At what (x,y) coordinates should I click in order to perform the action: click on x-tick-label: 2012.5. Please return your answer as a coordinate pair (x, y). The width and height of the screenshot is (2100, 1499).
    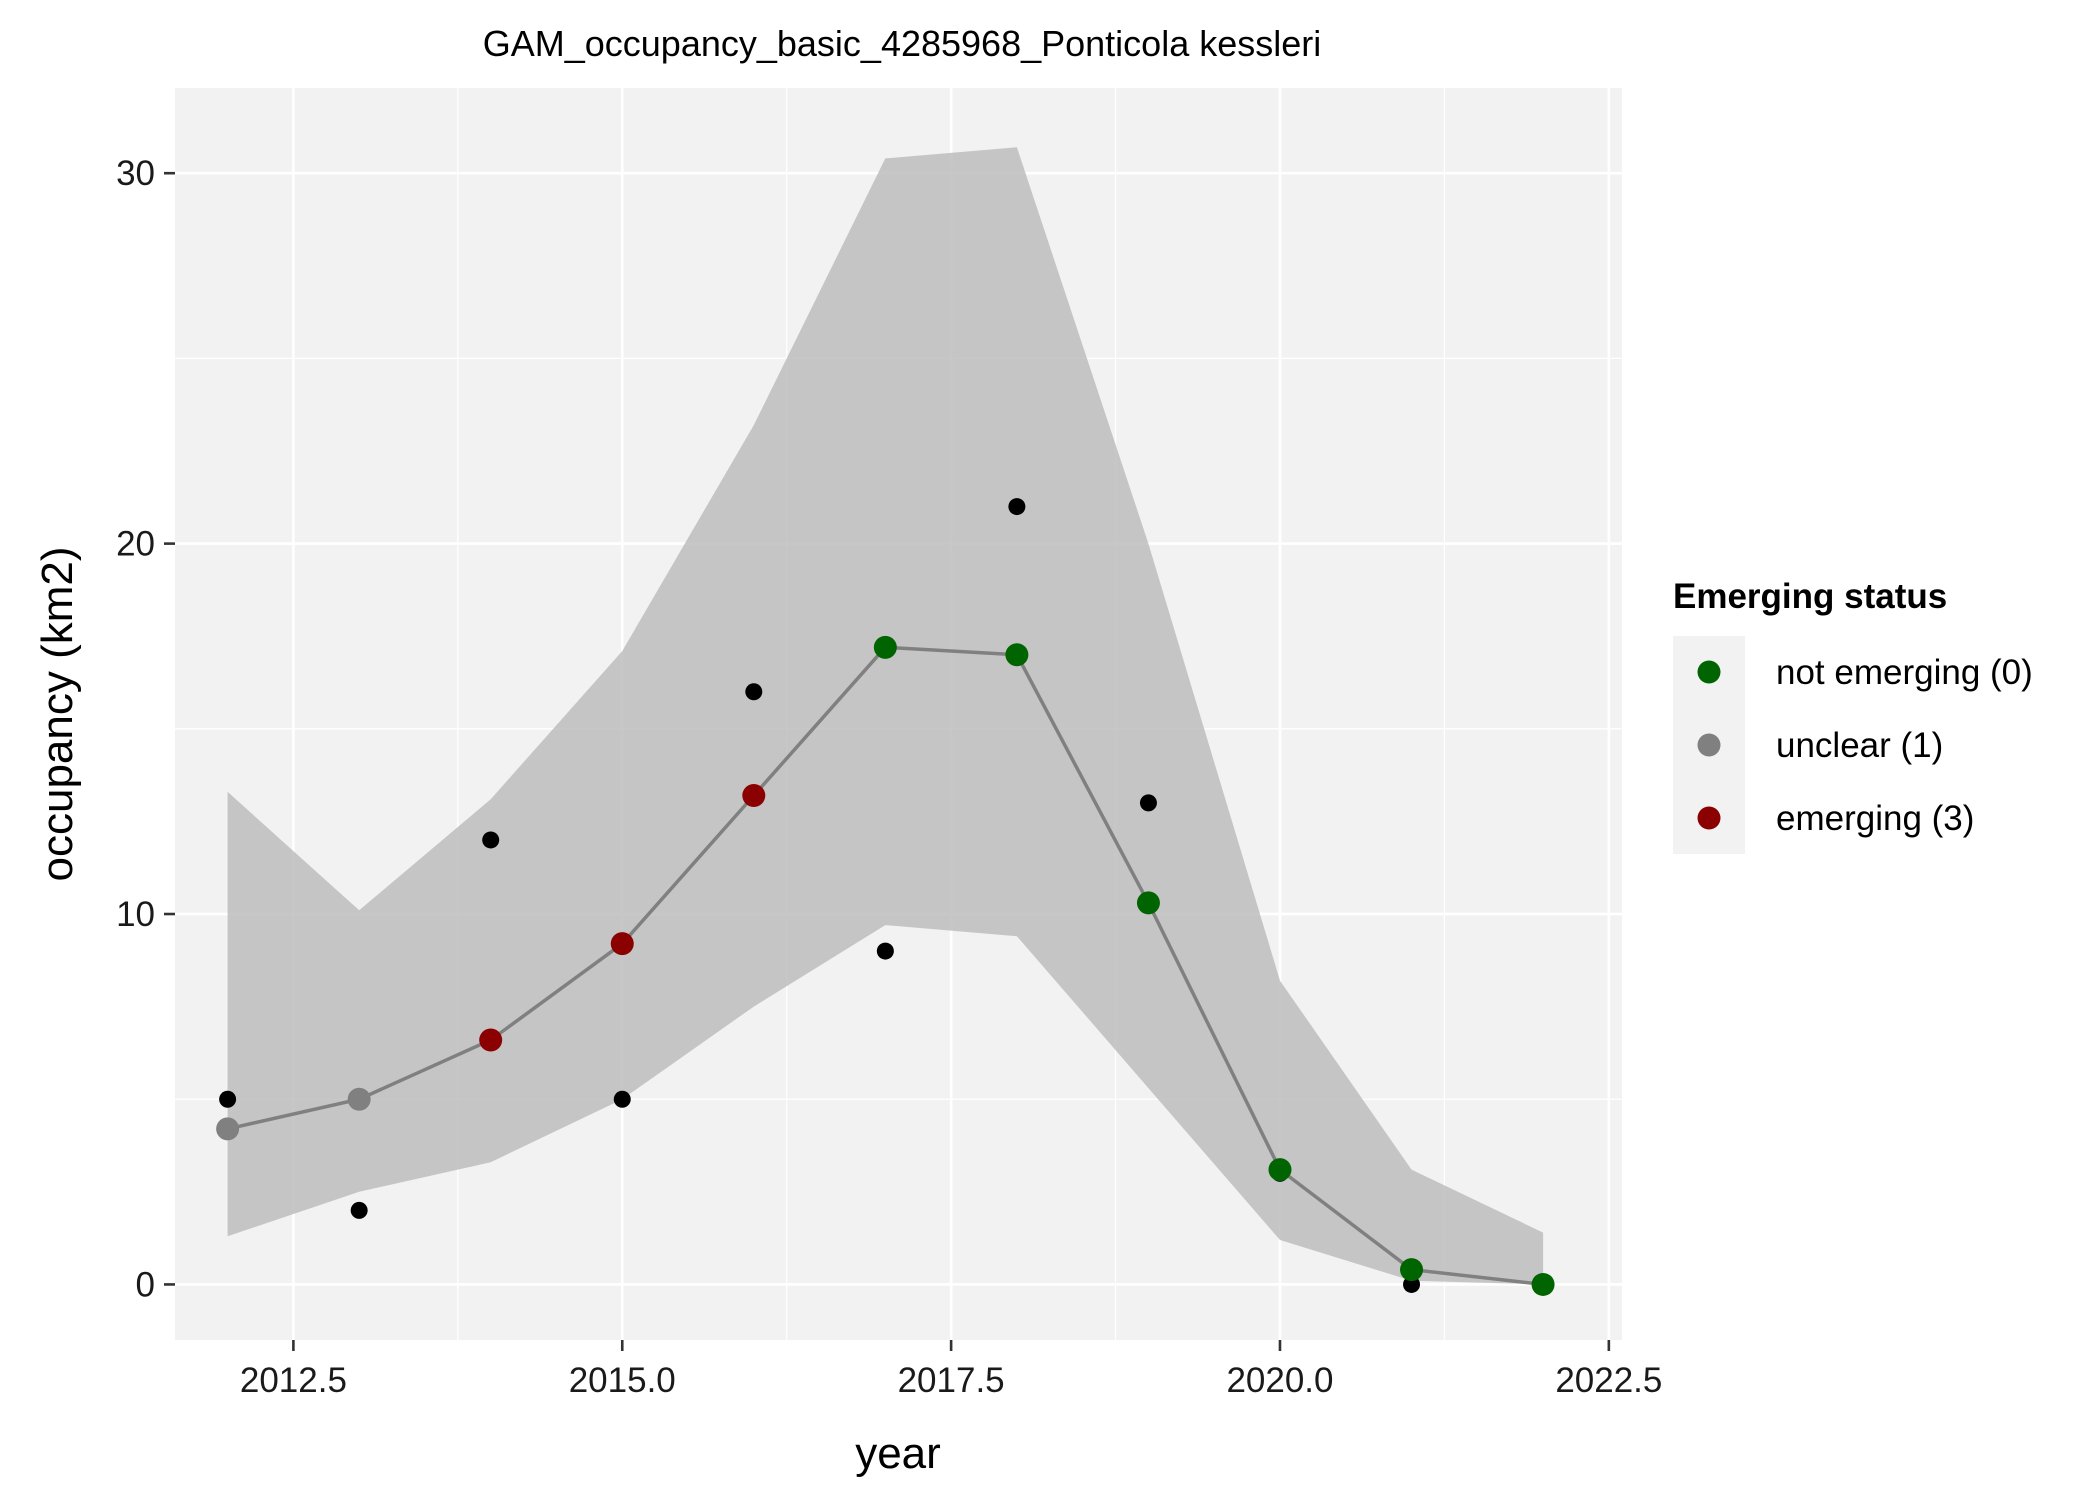
    Looking at the image, I should click on (293, 1380).